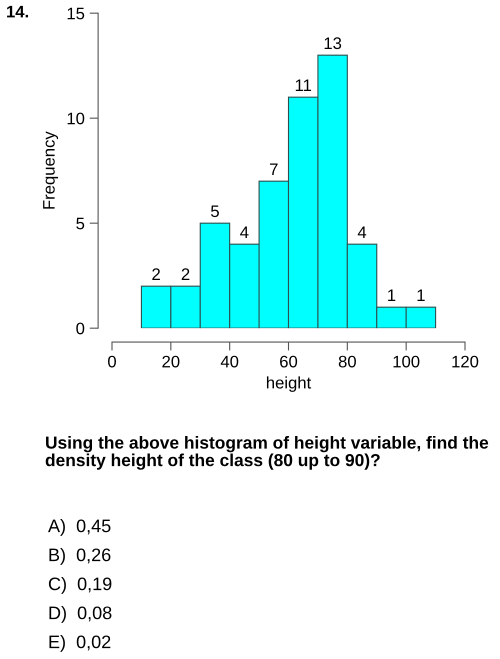 The image size is (500, 659). I want to click on text: C) 0,19, so click(80, 585).